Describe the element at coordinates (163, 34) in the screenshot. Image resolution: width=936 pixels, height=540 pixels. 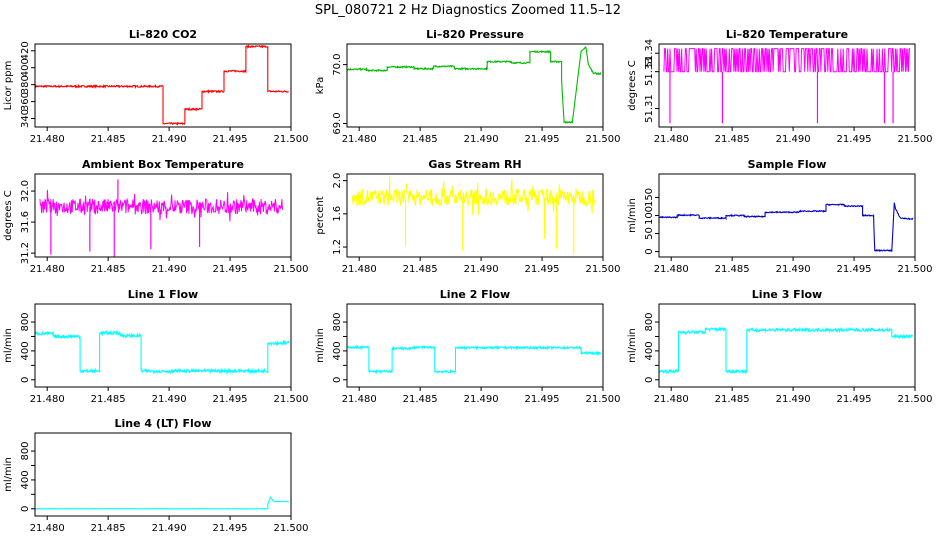
I see `panel-title: Li–820 CO2` at that location.